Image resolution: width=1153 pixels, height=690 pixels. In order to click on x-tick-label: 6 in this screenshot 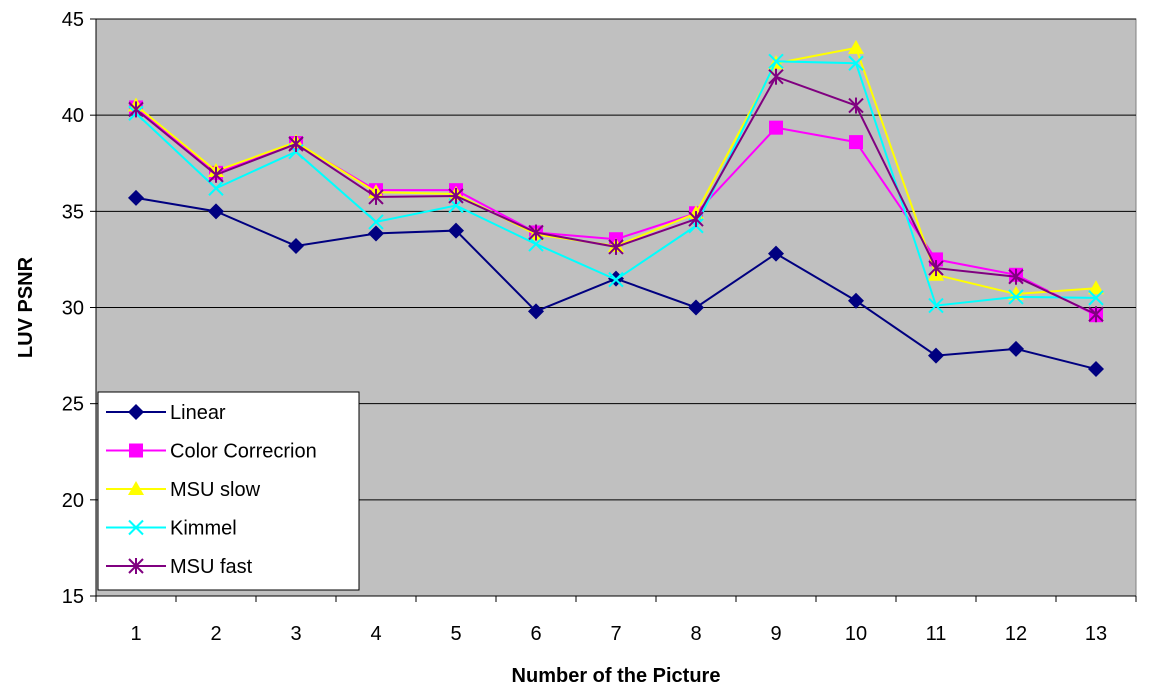, I will do `click(535, 634)`.